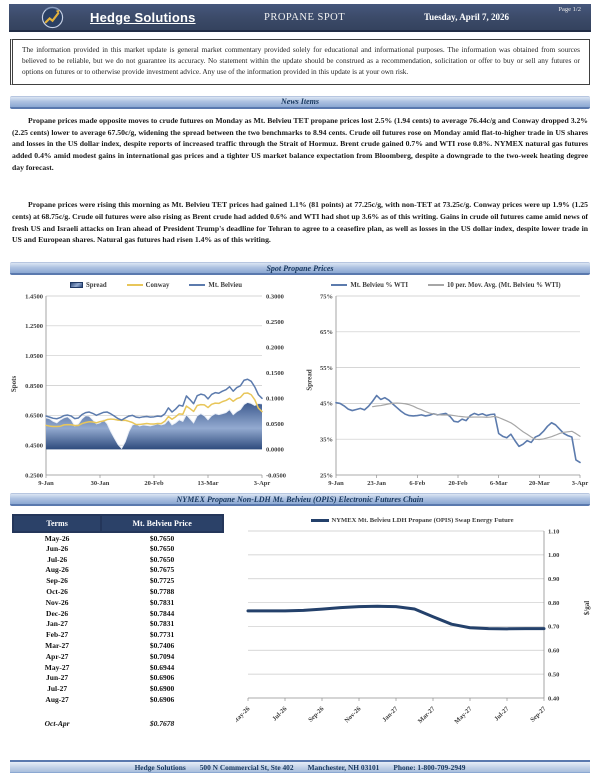 The width and height of the screenshot is (600, 780). I want to click on table-cell: May-27, so click(57, 667).